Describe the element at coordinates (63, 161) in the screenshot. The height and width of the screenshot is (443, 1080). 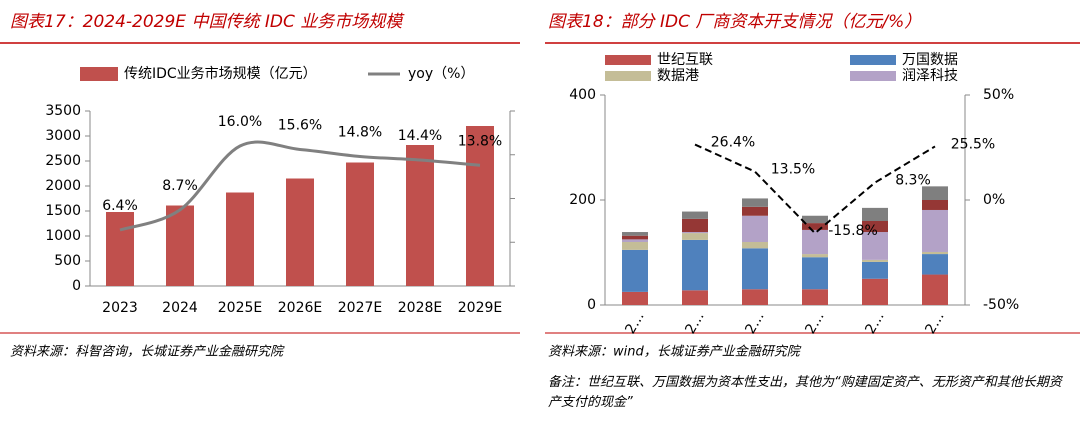
I see `y-tick-label: 2500` at that location.